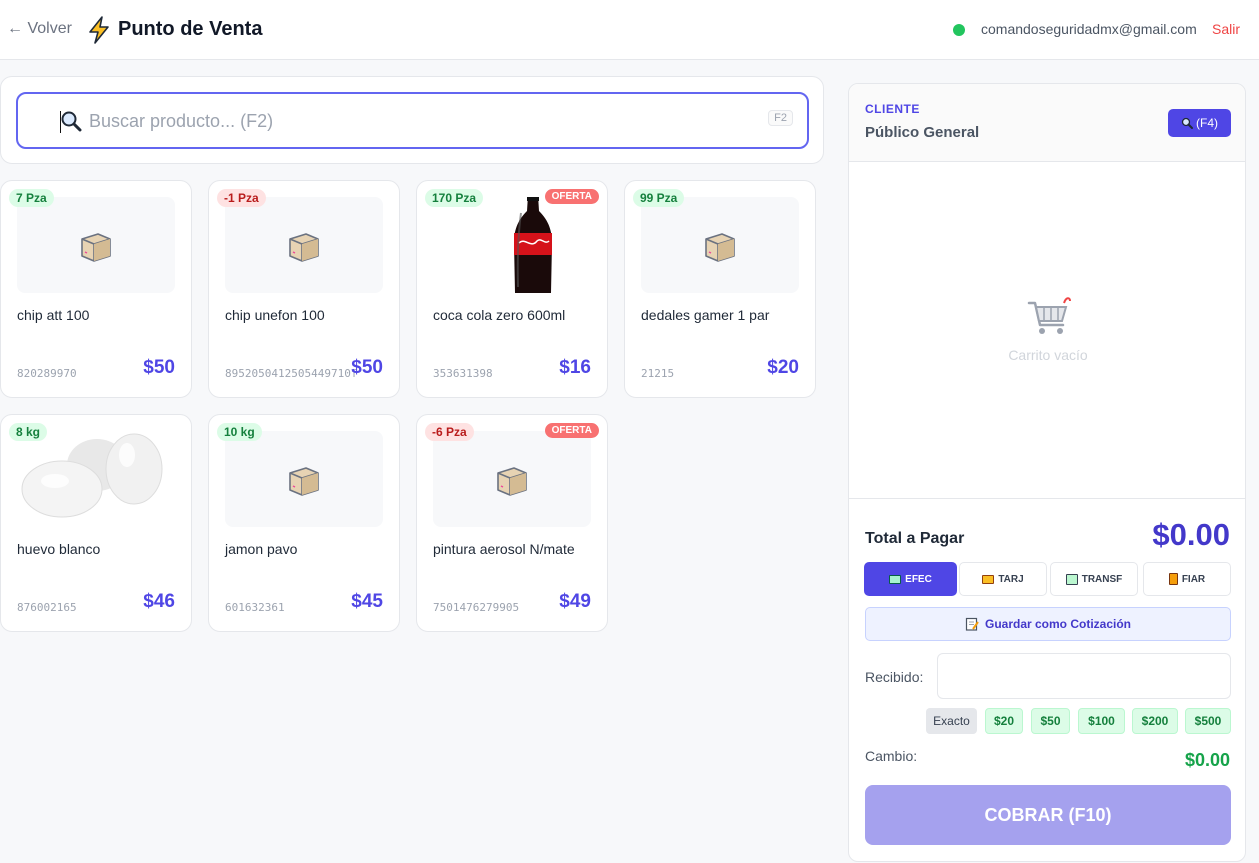 This screenshot has height=863, width=1259. I want to click on divider, so click(1047, 498).